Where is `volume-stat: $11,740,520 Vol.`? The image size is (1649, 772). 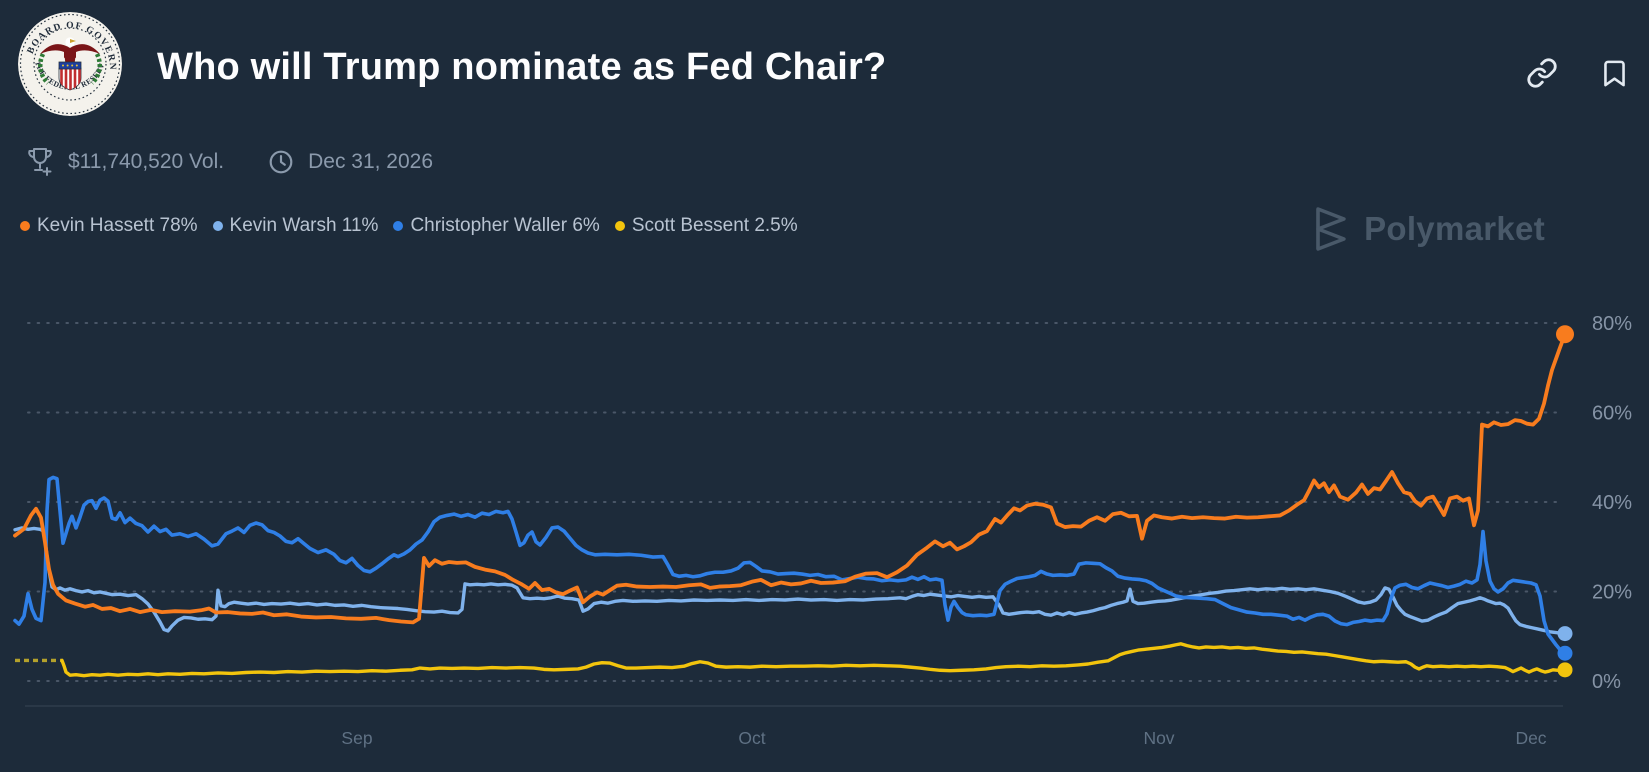
volume-stat: $11,740,520 Vol. is located at coordinates (125, 162).